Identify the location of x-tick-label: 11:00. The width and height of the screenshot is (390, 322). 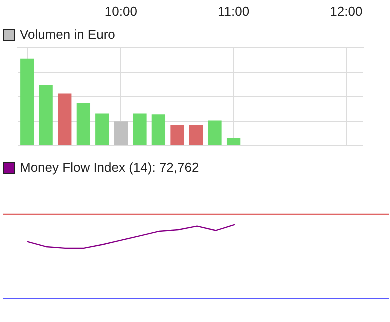
(234, 11).